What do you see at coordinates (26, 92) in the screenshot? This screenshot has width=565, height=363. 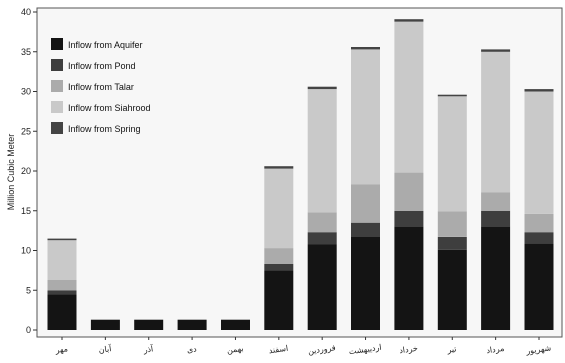 I see `y-tick-label: 30` at bounding box center [26, 92].